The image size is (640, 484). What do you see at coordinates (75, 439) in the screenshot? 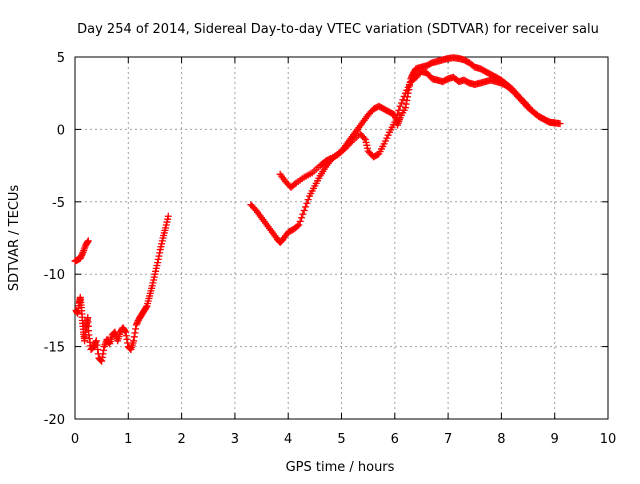
I see `x-tick-label: 0` at bounding box center [75, 439].